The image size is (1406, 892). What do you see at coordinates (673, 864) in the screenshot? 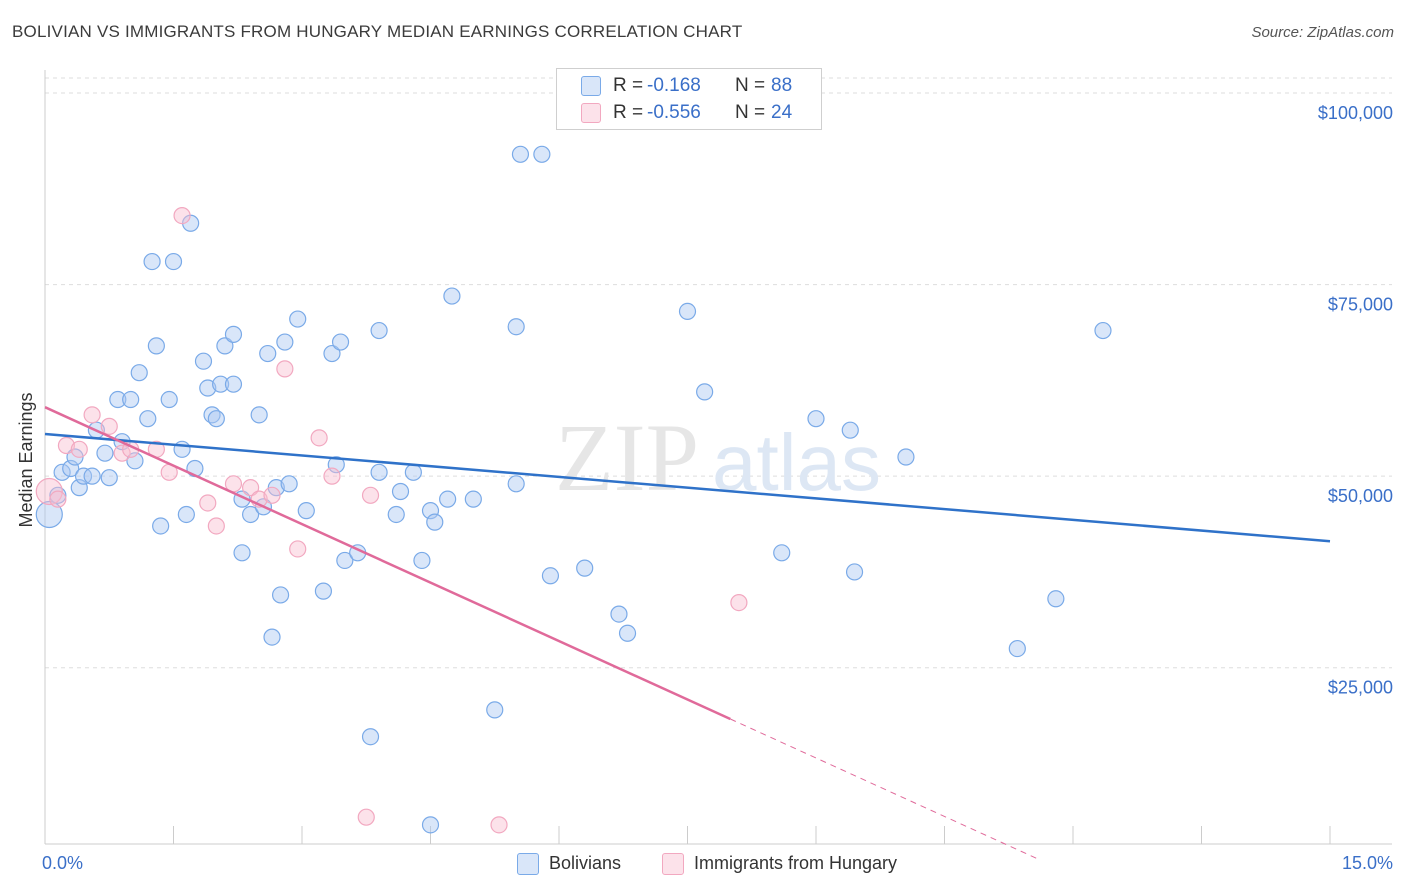
I see `bottom-legend-swatch-hungary` at bounding box center [673, 864].